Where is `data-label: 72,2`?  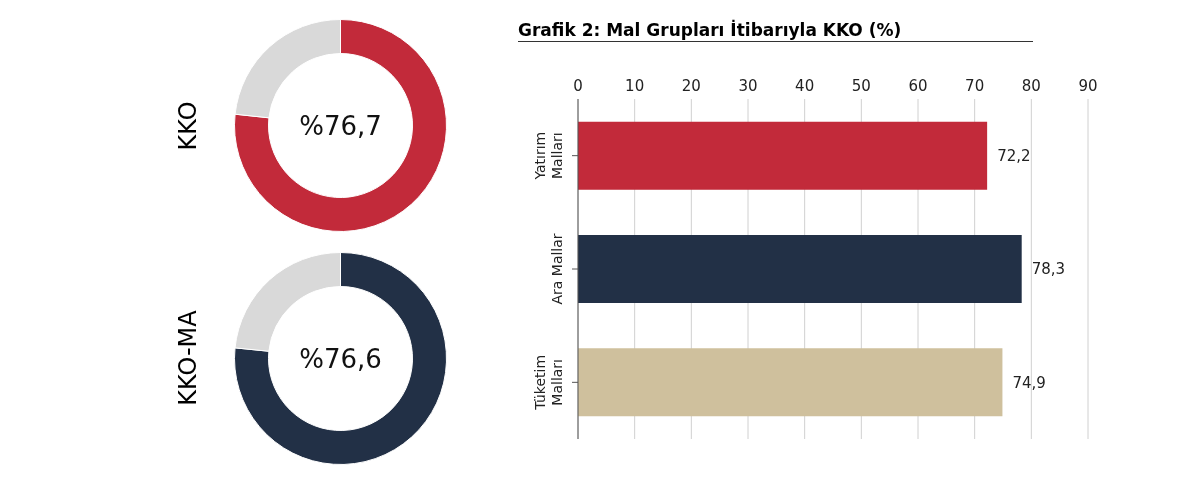 data-label: 72,2 is located at coordinates (1014, 155).